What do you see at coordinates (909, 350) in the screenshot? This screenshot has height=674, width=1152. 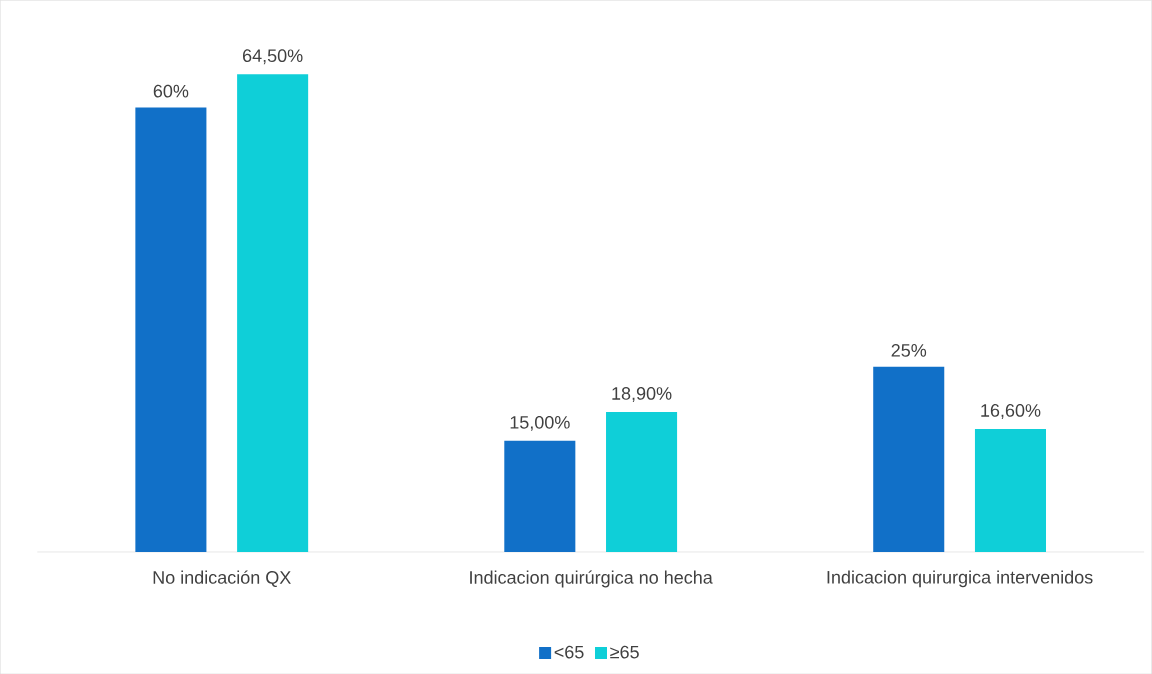 I see `data-label: 25%` at bounding box center [909, 350].